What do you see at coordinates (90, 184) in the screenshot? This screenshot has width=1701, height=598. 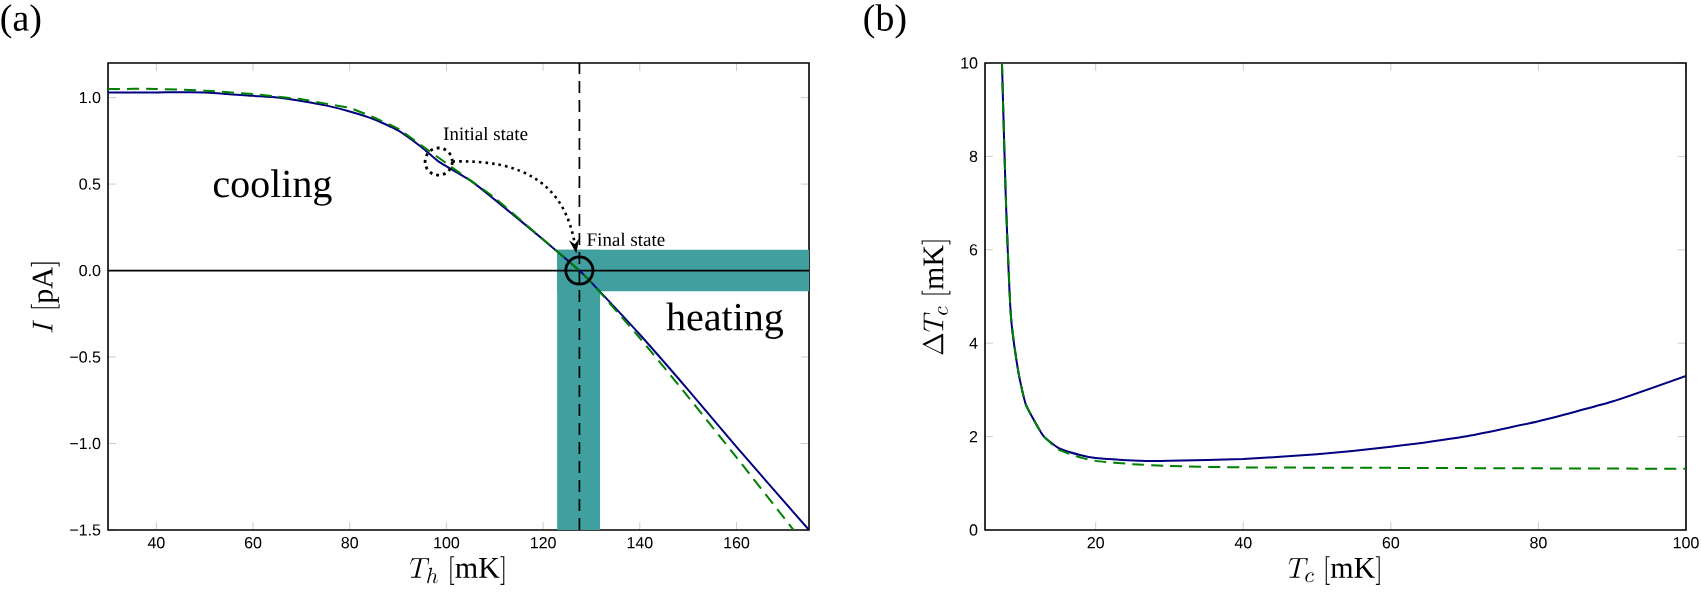 I see `y-tick-label: 0.5` at bounding box center [90, 184].